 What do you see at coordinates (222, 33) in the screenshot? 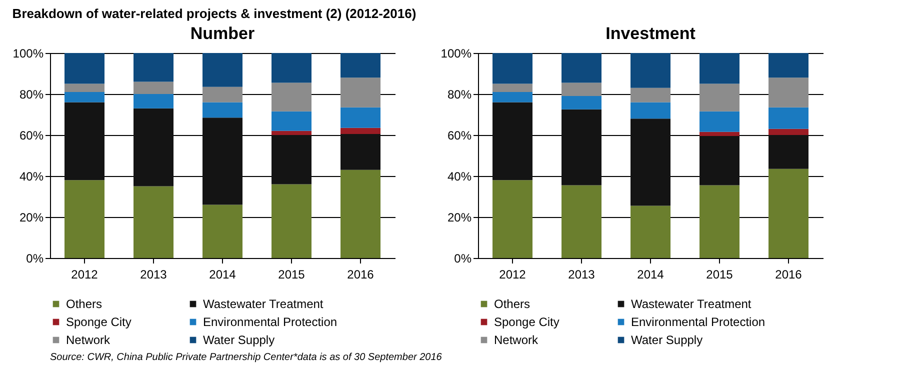
I see `chart-title: Number` at bounding box center [222, 33].